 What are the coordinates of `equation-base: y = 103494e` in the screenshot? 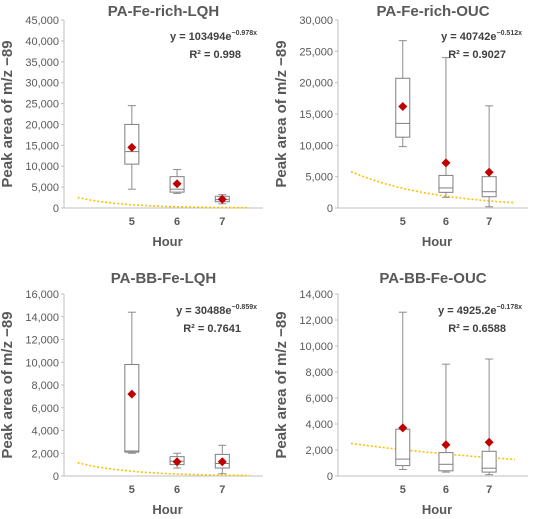 It's located at (200, 37).